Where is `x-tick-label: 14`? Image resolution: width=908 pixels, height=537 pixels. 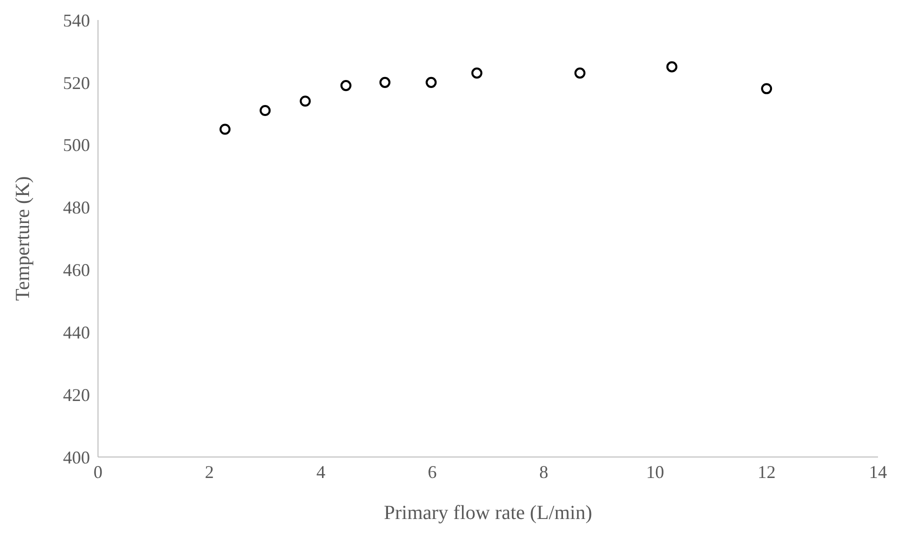 x-tick-label: 14 is located at coordinates (878, 472).